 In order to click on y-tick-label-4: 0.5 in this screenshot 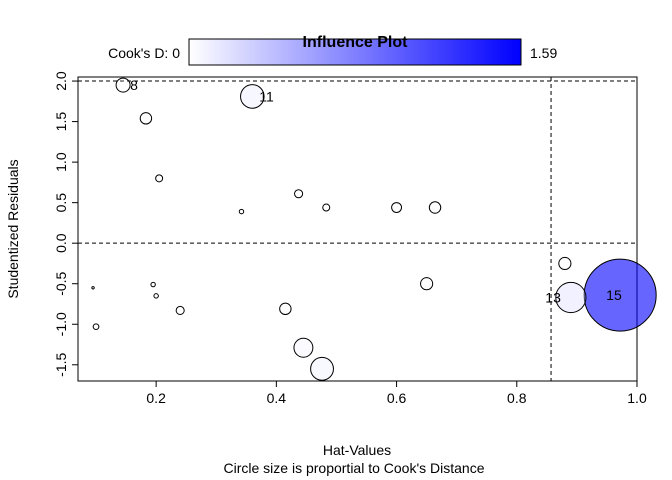, I will do `click(61, 203)`.